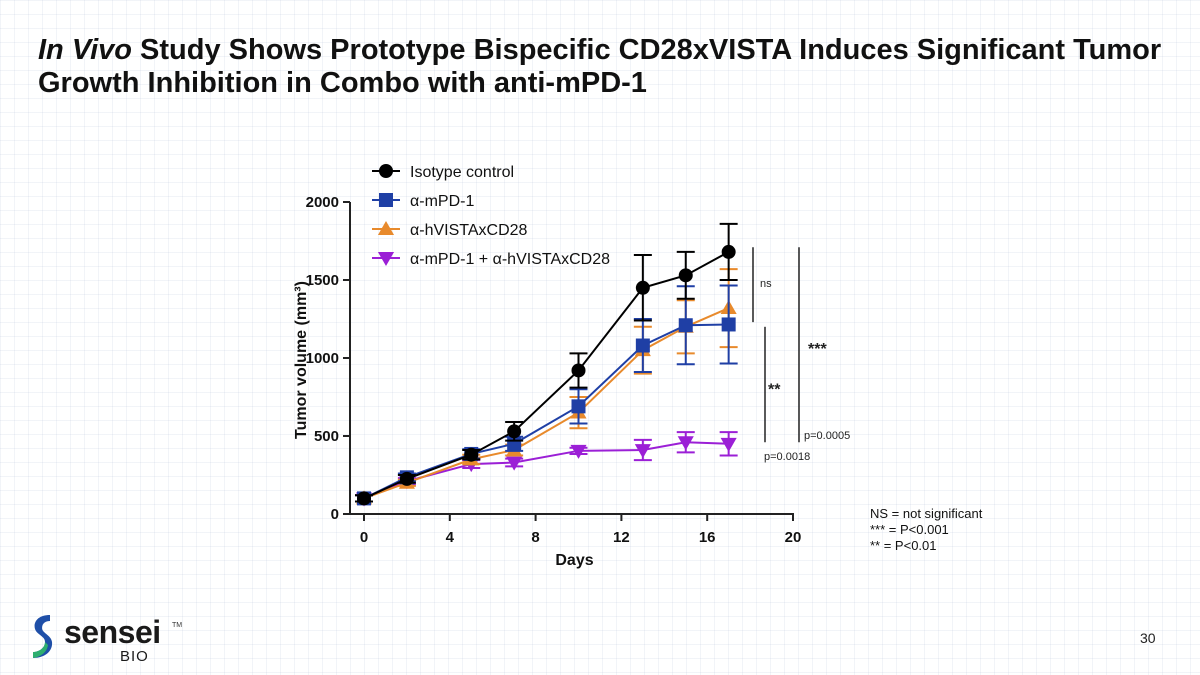 The width and height of the screenshot is (1200, 675). What do you see at coordinates (787, 457) in the screenshot?
I see `p01-value: p=0.0018` at bounding box center [787, 457].